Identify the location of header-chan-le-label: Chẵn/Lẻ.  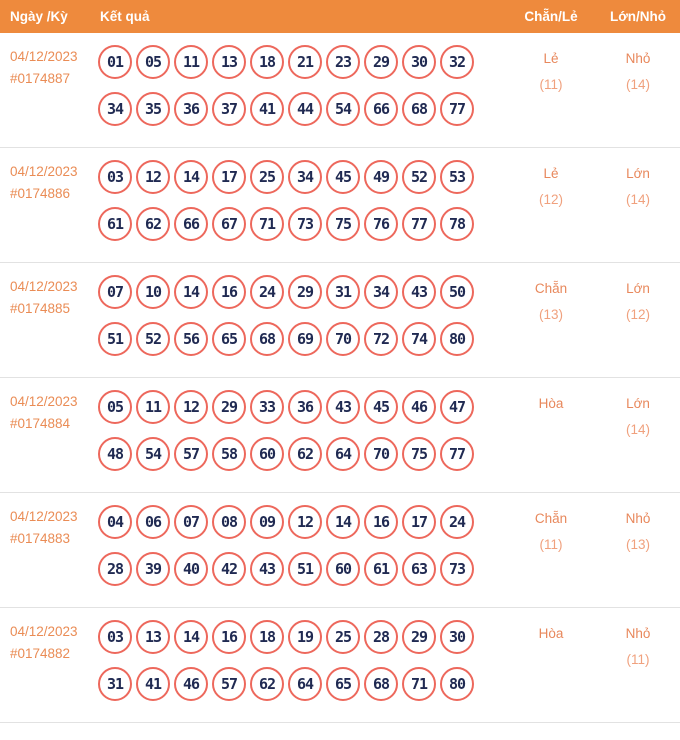
(551, 16).